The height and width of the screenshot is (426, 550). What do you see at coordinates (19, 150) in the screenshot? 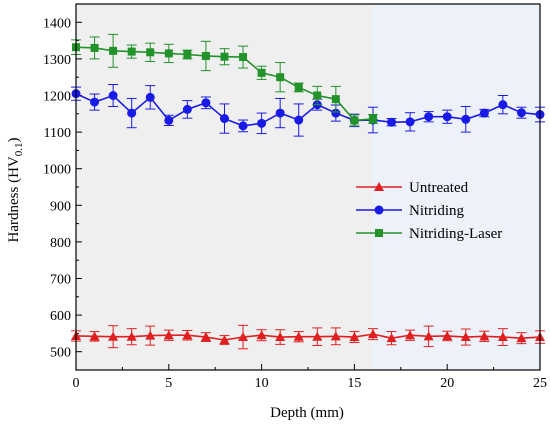
I see `y-axis-label-subscript: 0.1` at bounding box center [19, 150].